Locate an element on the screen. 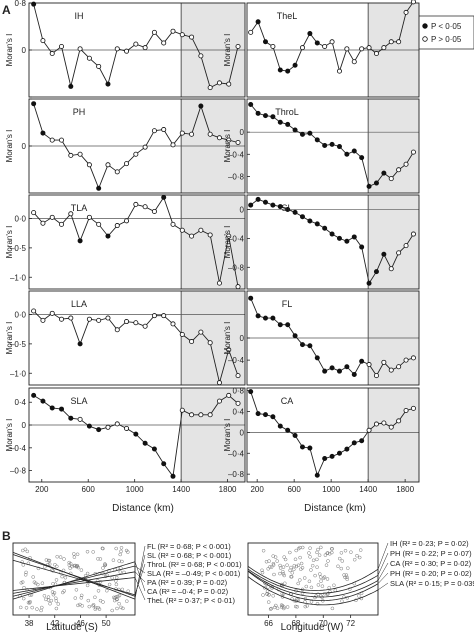  y-tick-label: 0 is located at coordinates (24, 425).